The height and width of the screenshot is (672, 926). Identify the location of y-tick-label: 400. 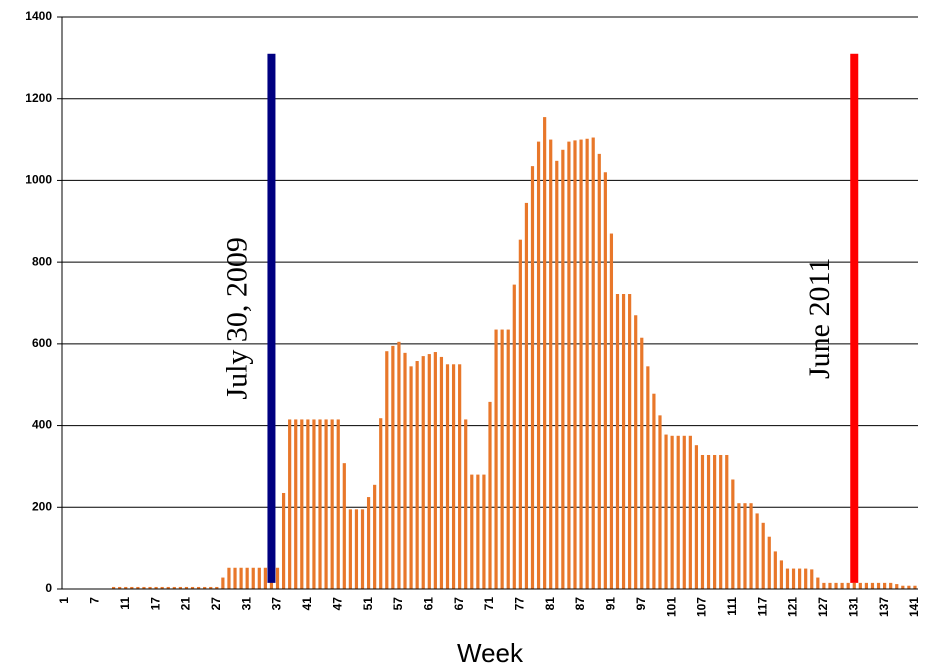
(42, 425).